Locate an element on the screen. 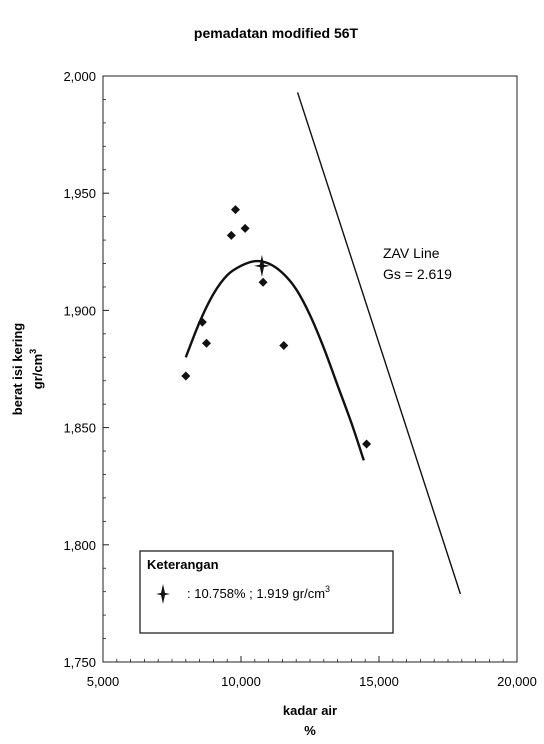 This screenshot has width=544, height=744. y-axis-unit: gr/cm3 is located at coordinates (36, 369).